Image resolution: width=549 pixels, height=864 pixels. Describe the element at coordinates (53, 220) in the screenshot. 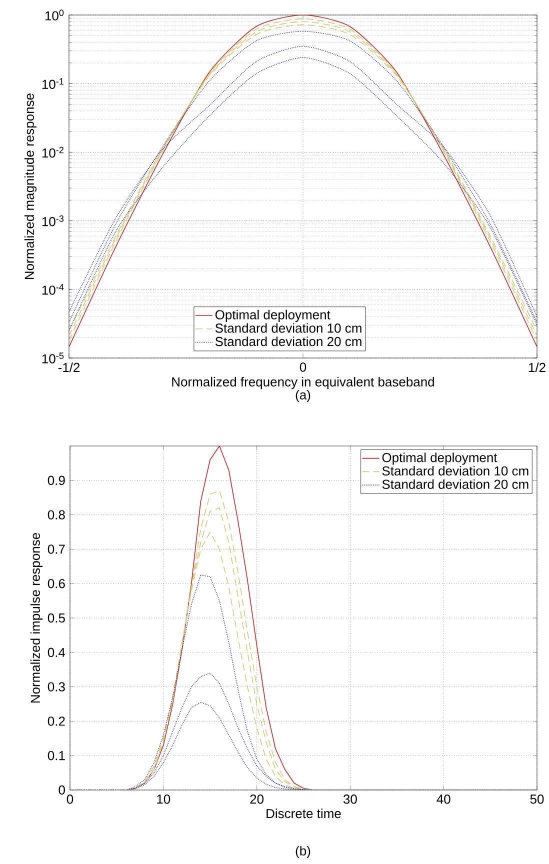

I see `y-tick-label: 10$^{-3}$` at that location.